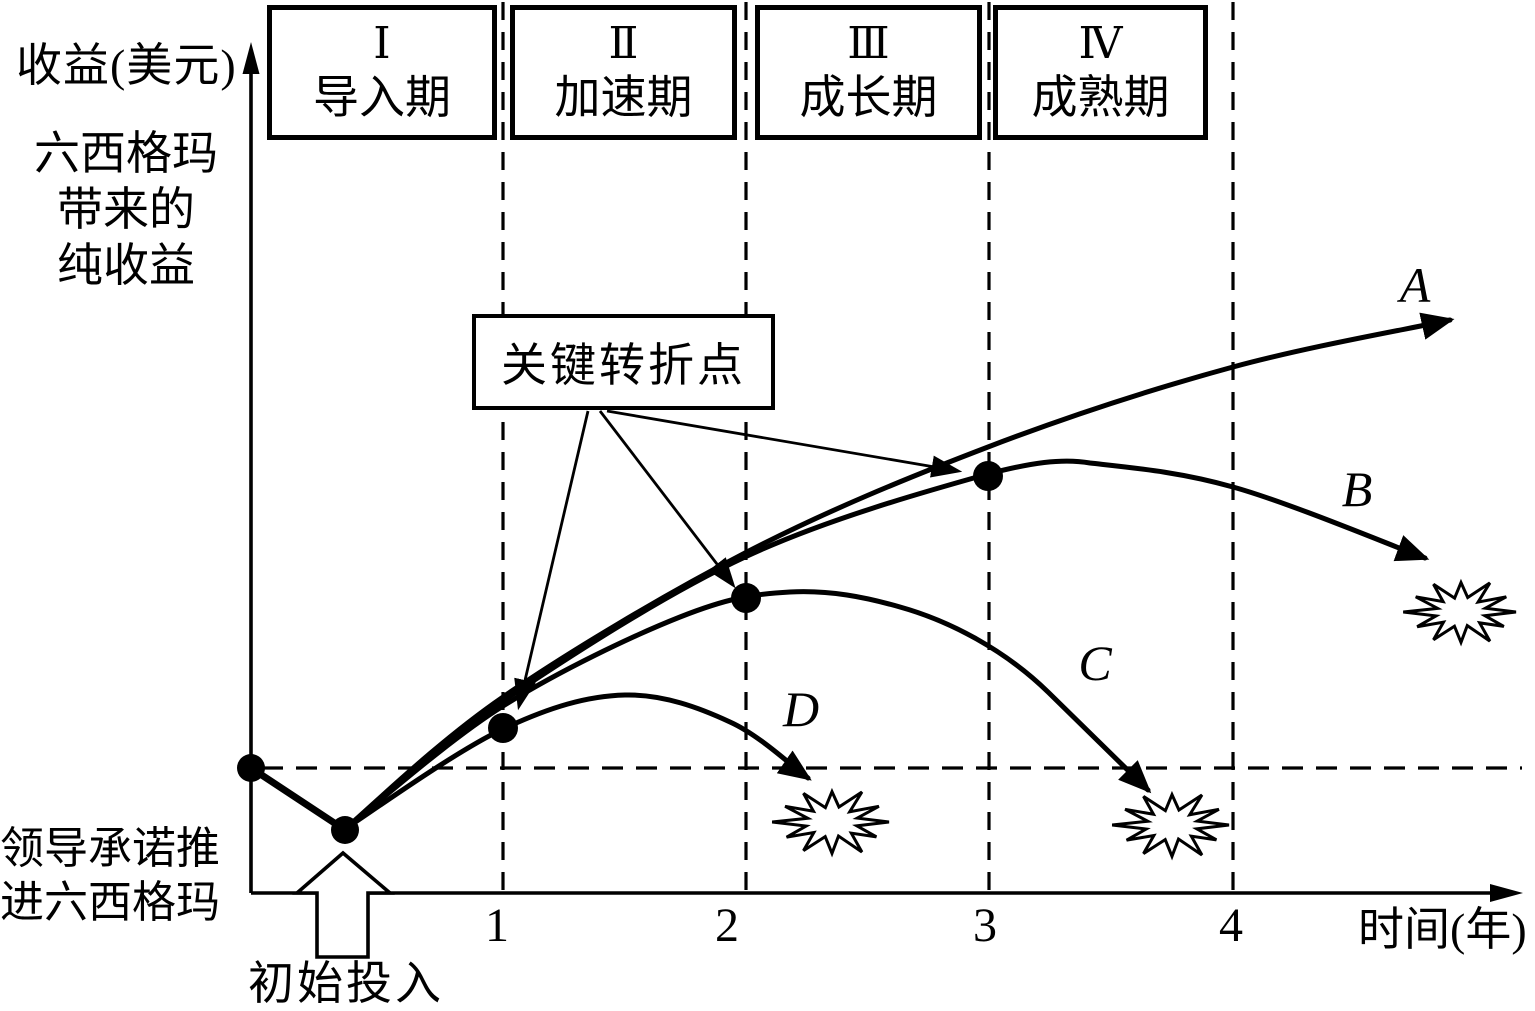 This screenshot has width=1535, height=1011. I want to click on x-axis-arrowhead-icon, so click(1506, 893).